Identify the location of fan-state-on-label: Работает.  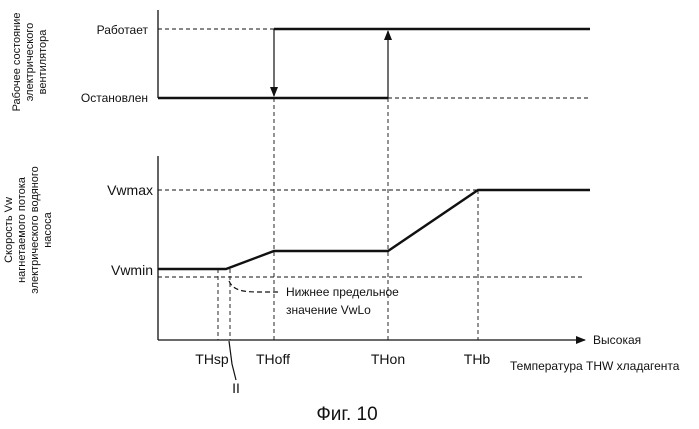
(123, 30).